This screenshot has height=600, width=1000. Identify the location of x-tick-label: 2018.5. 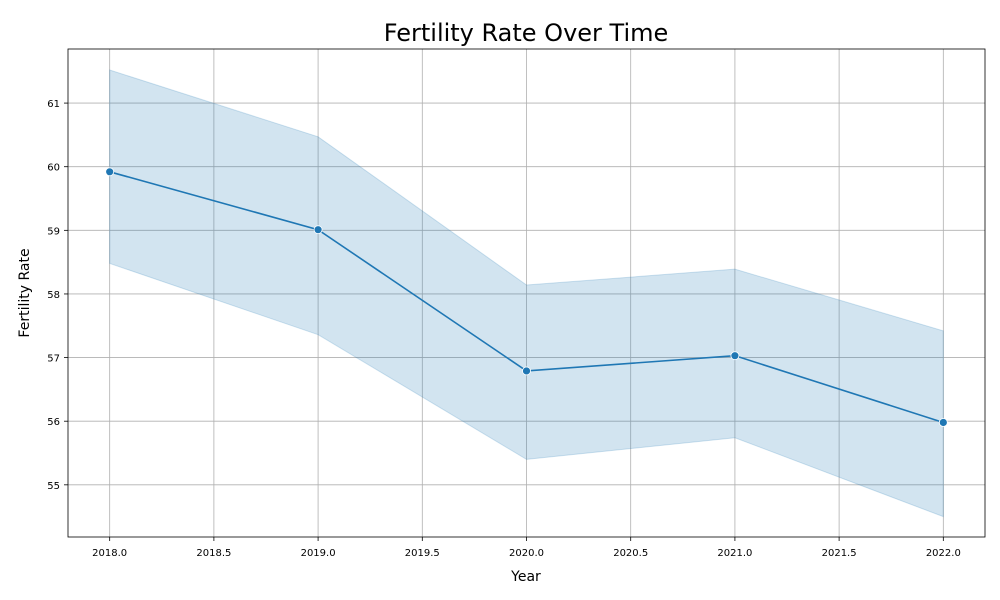
(213, 553).